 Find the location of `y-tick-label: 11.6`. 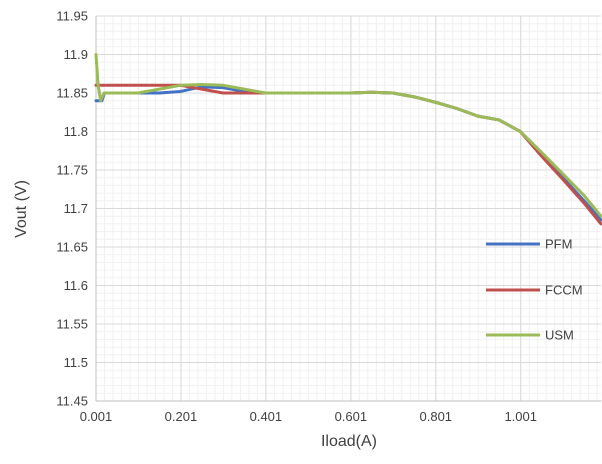

y-tick-label: 11.6 is located at coordinates (76, 285).